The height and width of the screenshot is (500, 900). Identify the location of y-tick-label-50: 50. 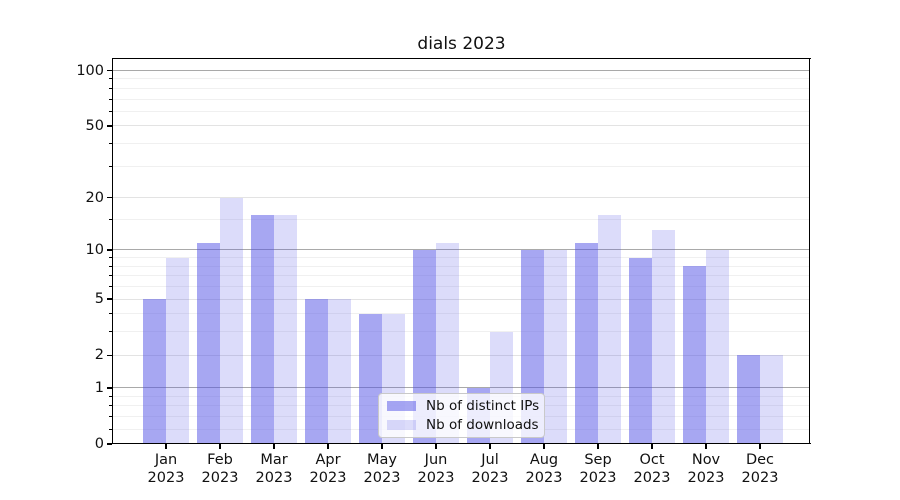
(94, 125).